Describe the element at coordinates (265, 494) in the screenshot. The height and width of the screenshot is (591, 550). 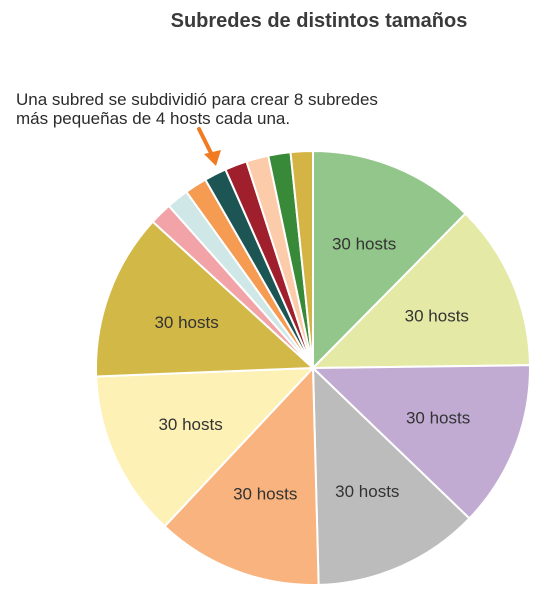
I see `slice-label-5: 30 hosts` at that location.